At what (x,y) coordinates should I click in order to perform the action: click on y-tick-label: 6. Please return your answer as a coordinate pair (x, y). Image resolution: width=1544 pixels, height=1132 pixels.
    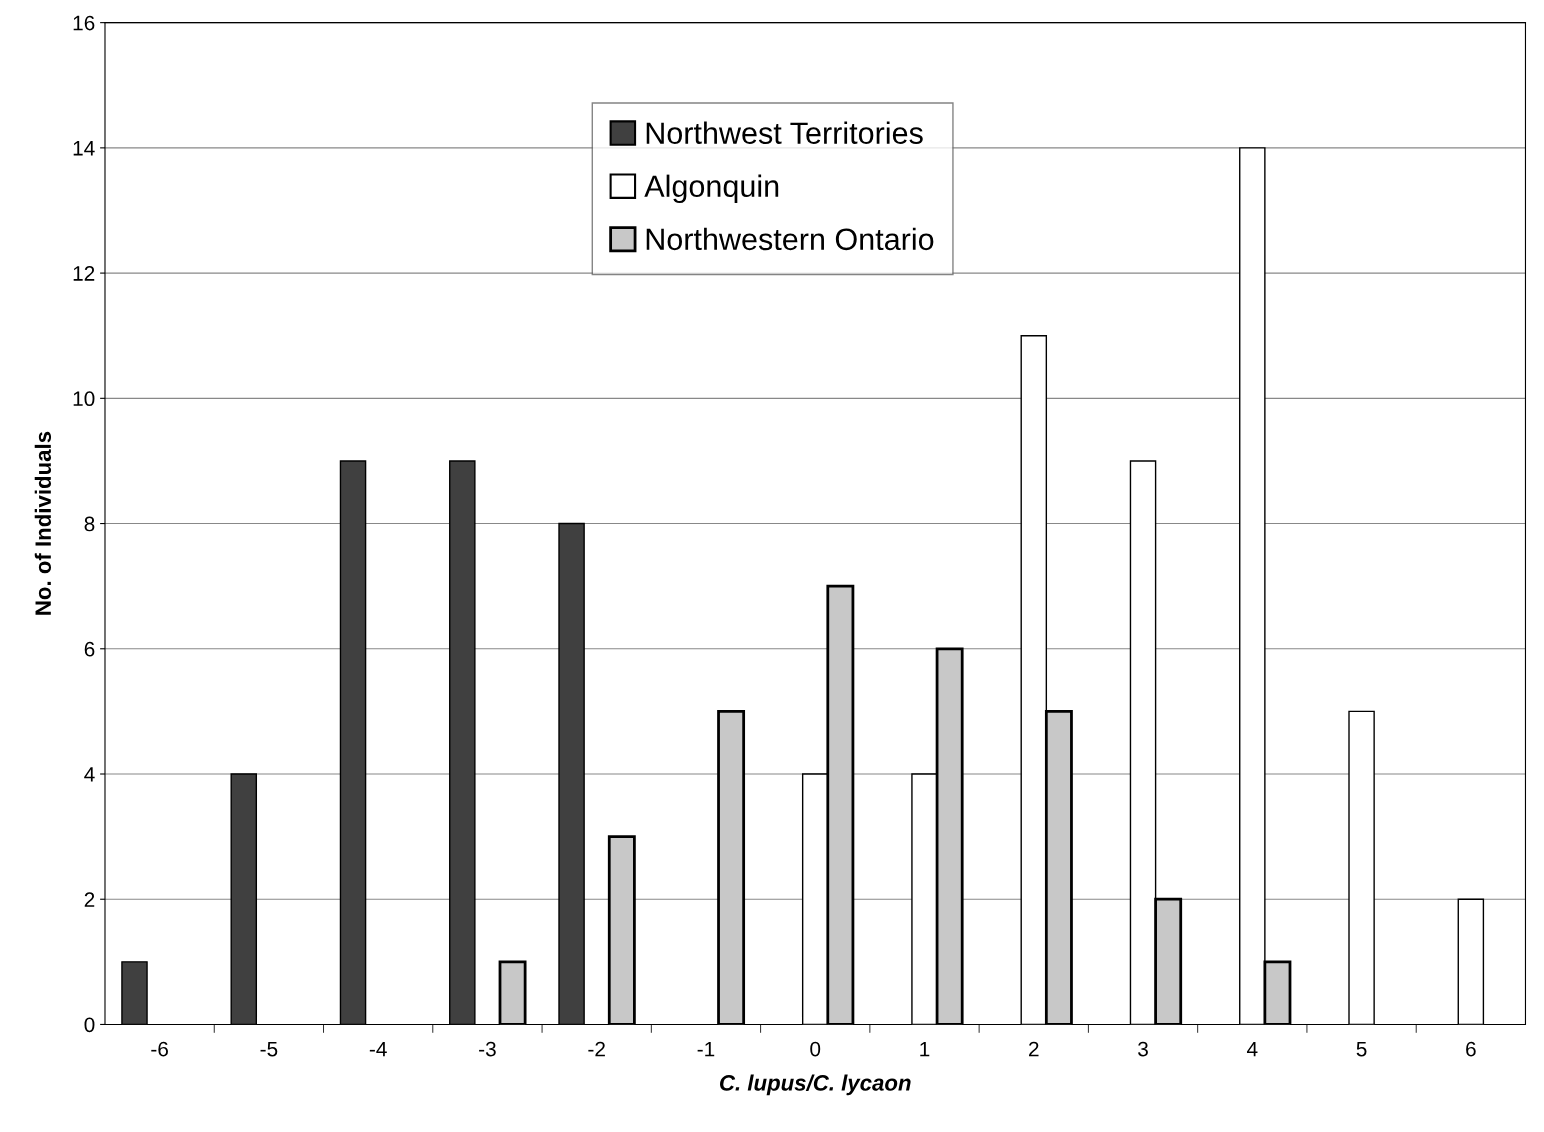
    Looking at the image, I should click on (89, 649).